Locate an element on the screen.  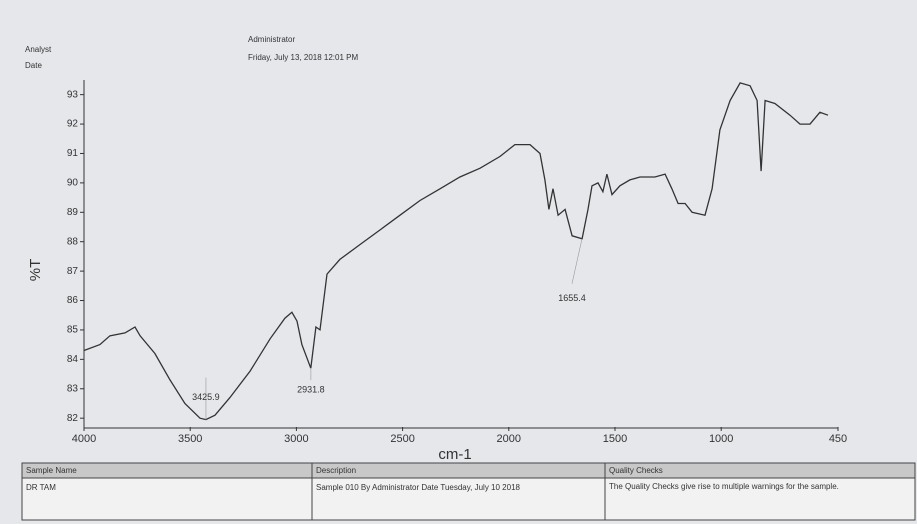
table-header-cell: Quality Checks is located at coordinates (636, 470).